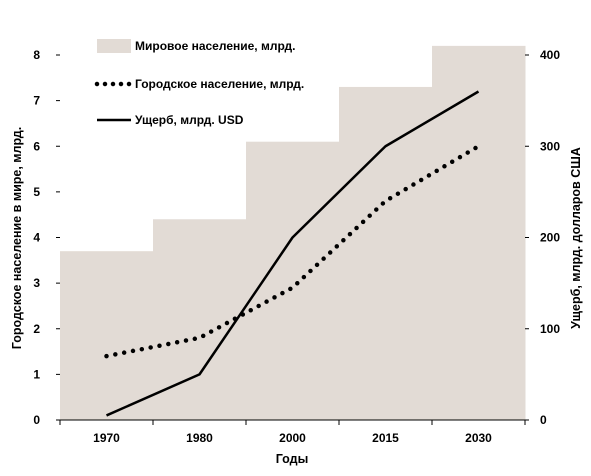 Image resolution: width=591 pixels, height=476 pixels. I want to click on y-left-tick-label-4: 4, so click(36, 238).